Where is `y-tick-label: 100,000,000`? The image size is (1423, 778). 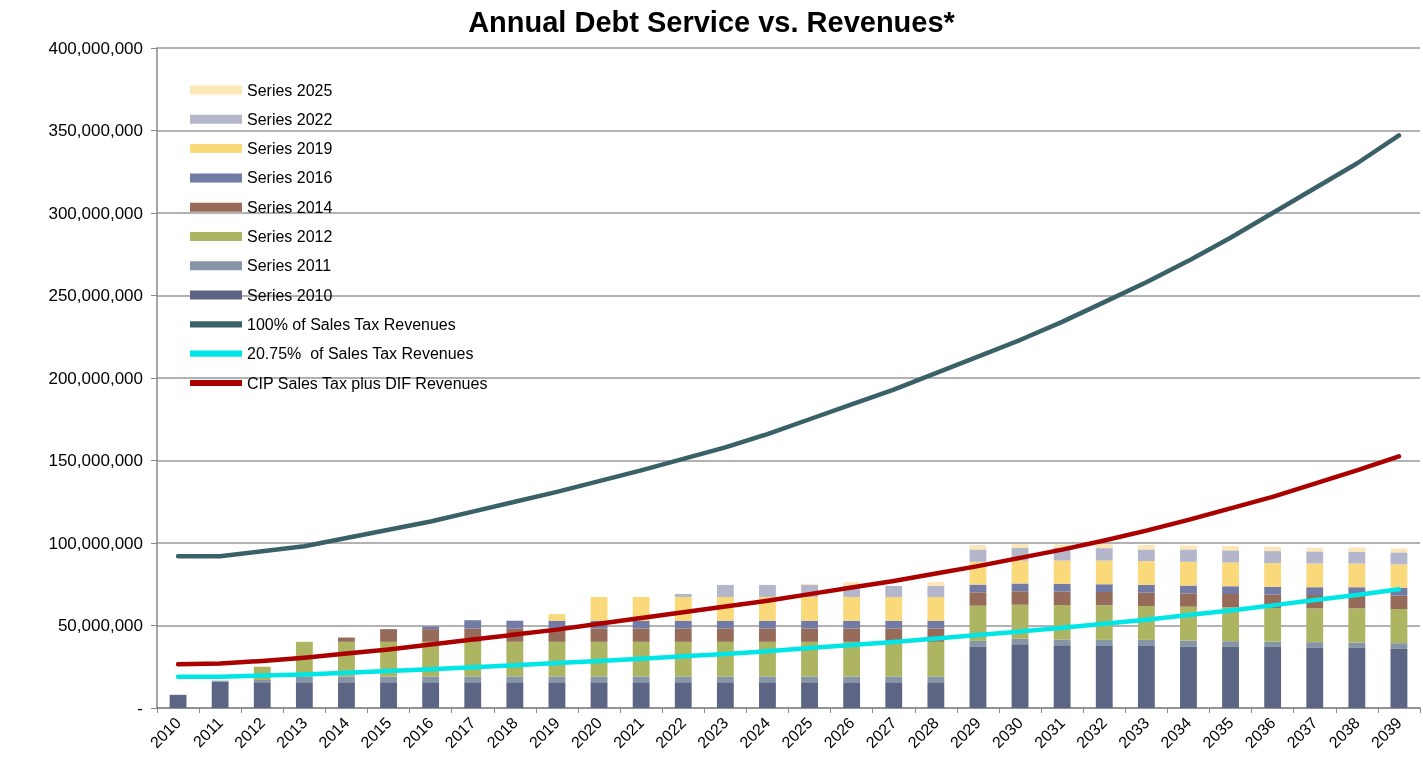
y-tick-label: 100,000,000 is located at coordinates (95, 543).